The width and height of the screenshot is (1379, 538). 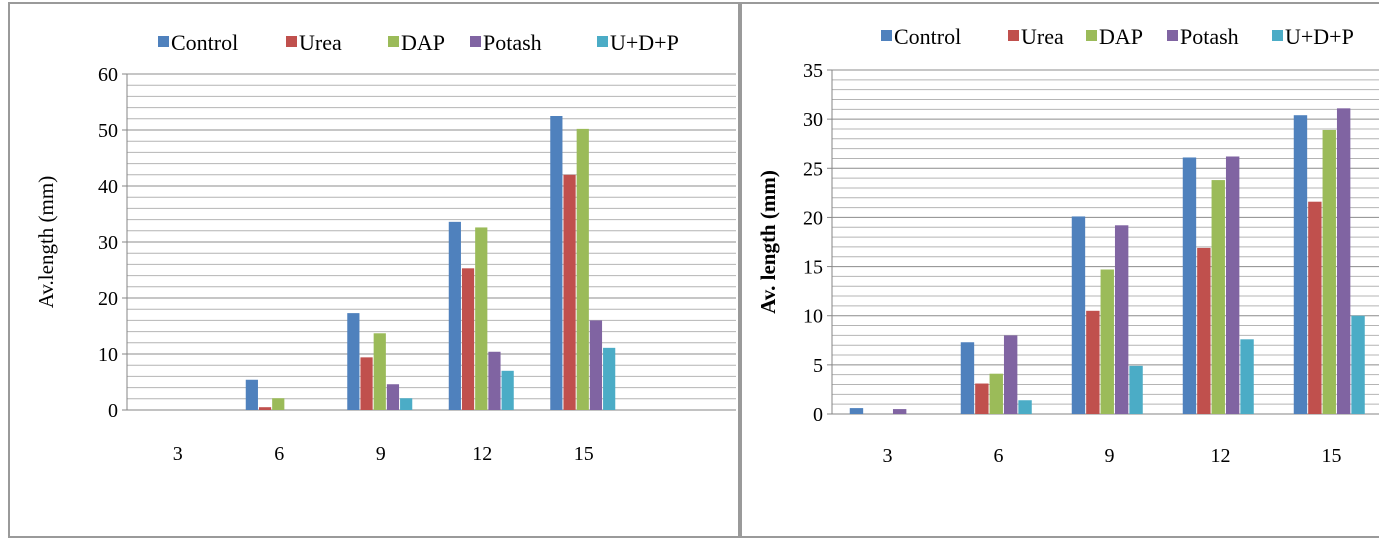 I want to click on left-legend-label: Urea, so click(x=320, y=42).